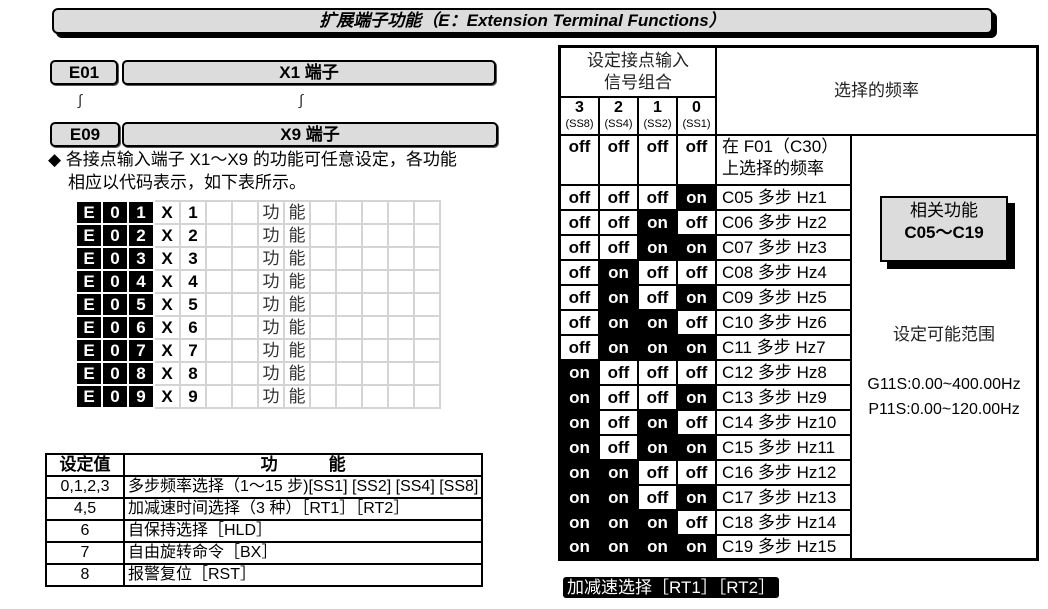  Describe the element at coordinates (657, 115) in the screenshot. I see `bit-header: 1 (SS2)` at that location.